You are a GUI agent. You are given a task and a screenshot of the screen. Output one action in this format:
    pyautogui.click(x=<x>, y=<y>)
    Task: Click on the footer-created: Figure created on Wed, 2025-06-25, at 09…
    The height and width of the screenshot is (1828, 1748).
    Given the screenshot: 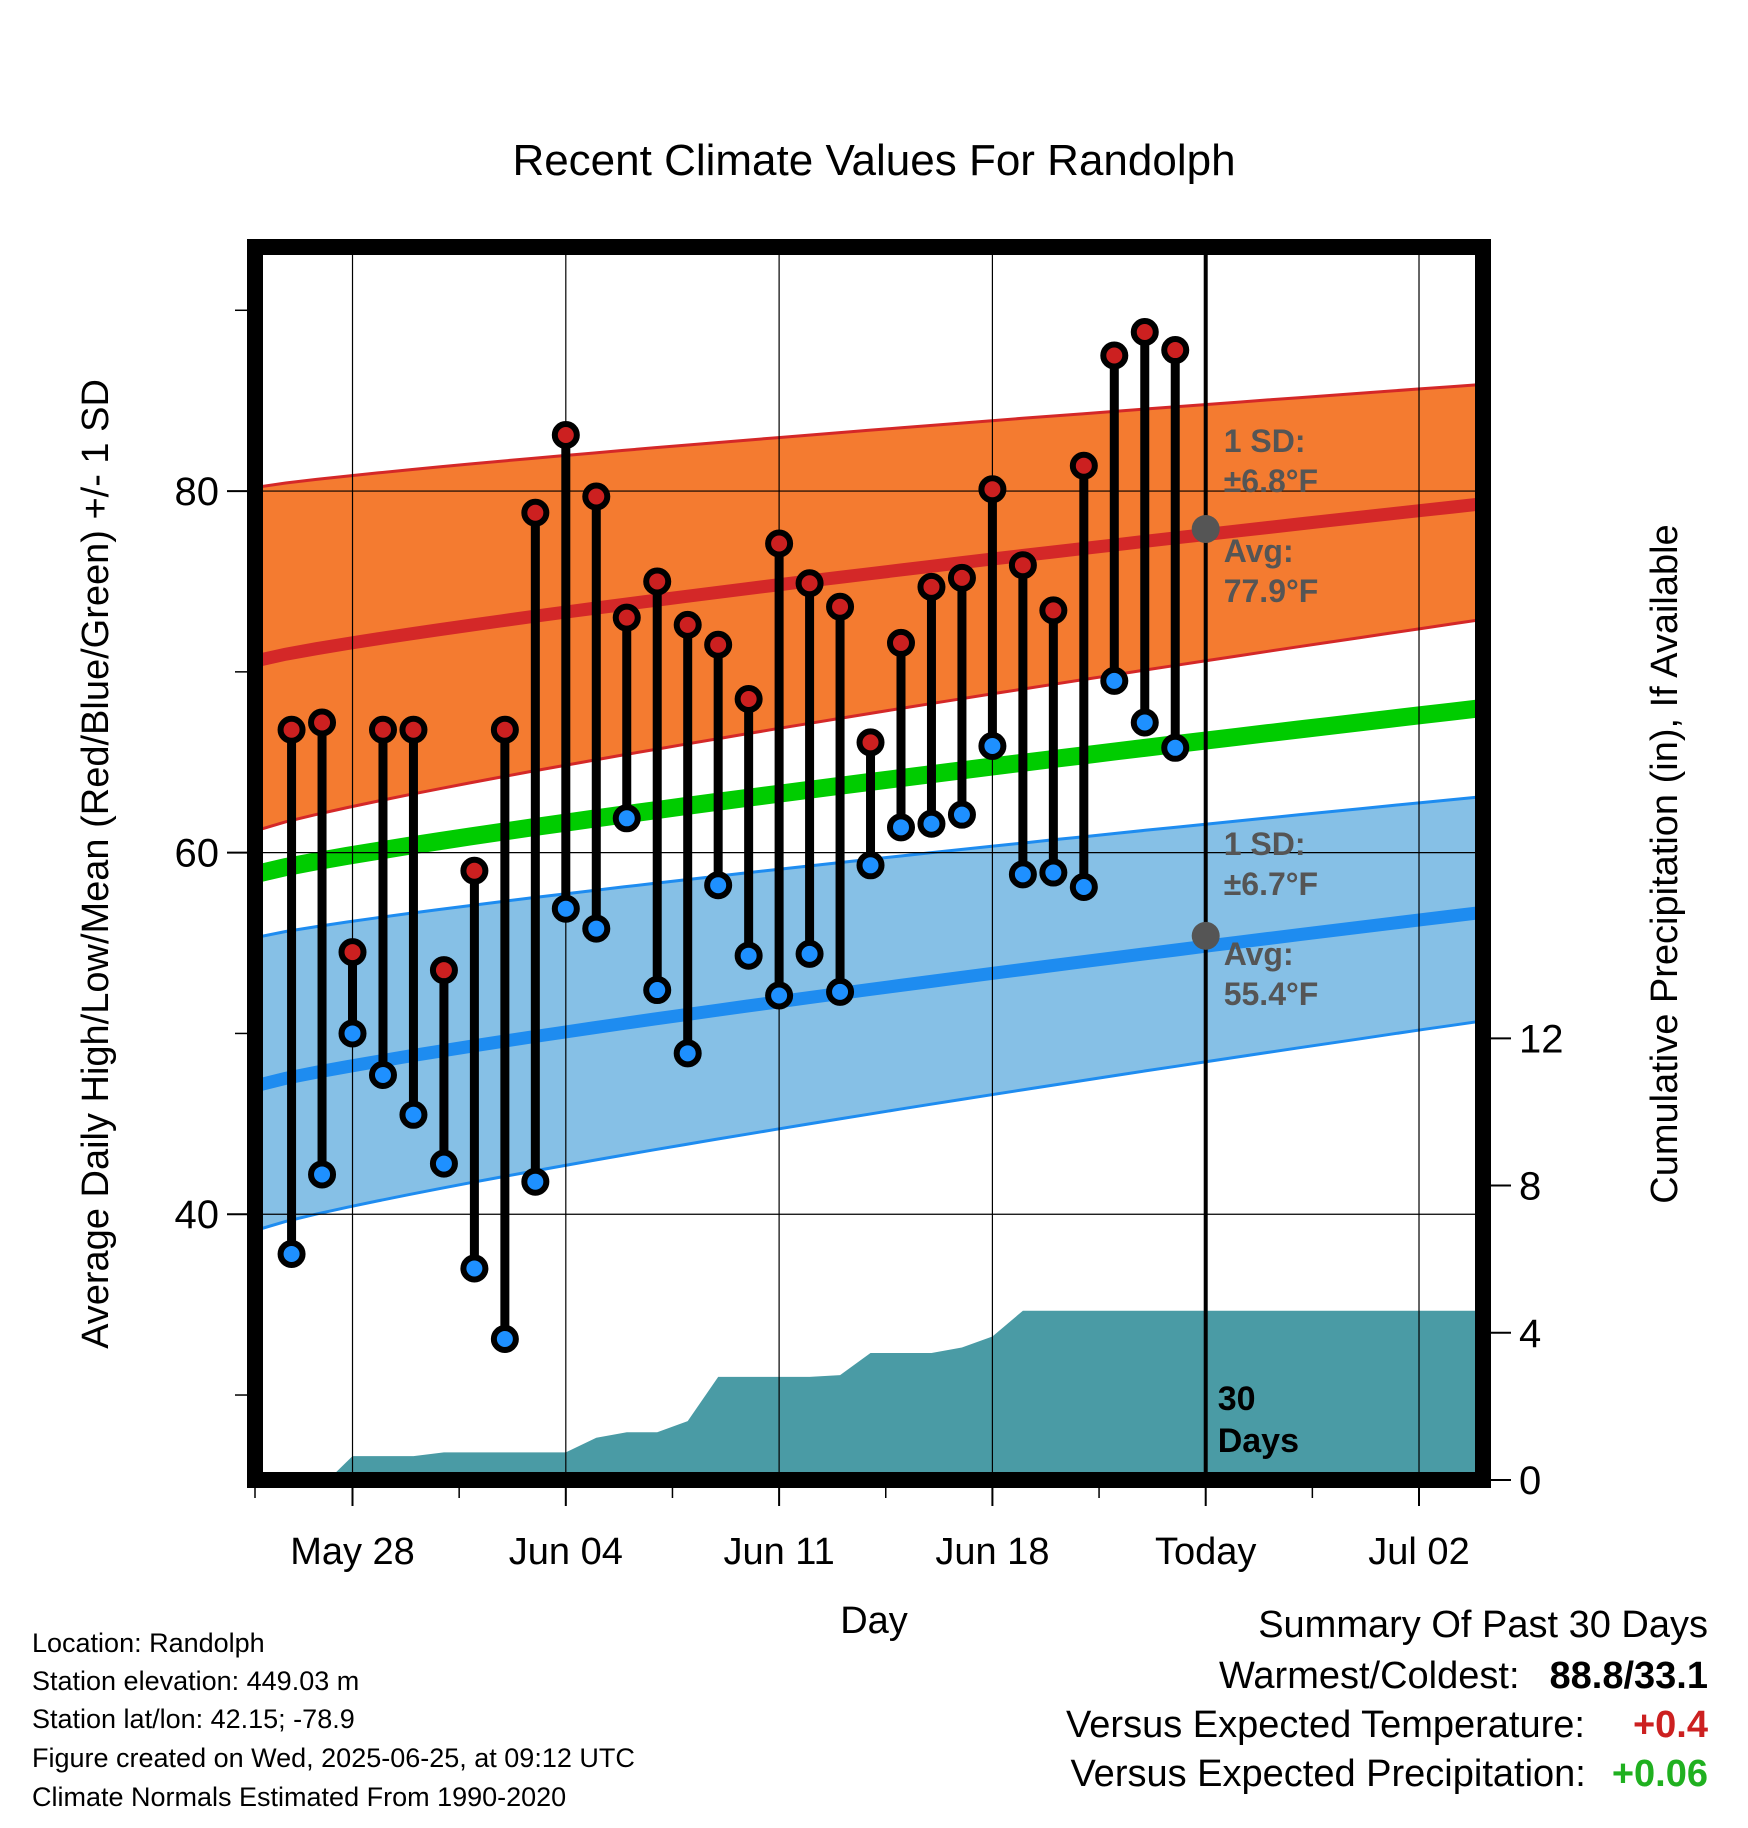 What is the action you would take?
    pyautogui.click(x=333, y=1758)
    